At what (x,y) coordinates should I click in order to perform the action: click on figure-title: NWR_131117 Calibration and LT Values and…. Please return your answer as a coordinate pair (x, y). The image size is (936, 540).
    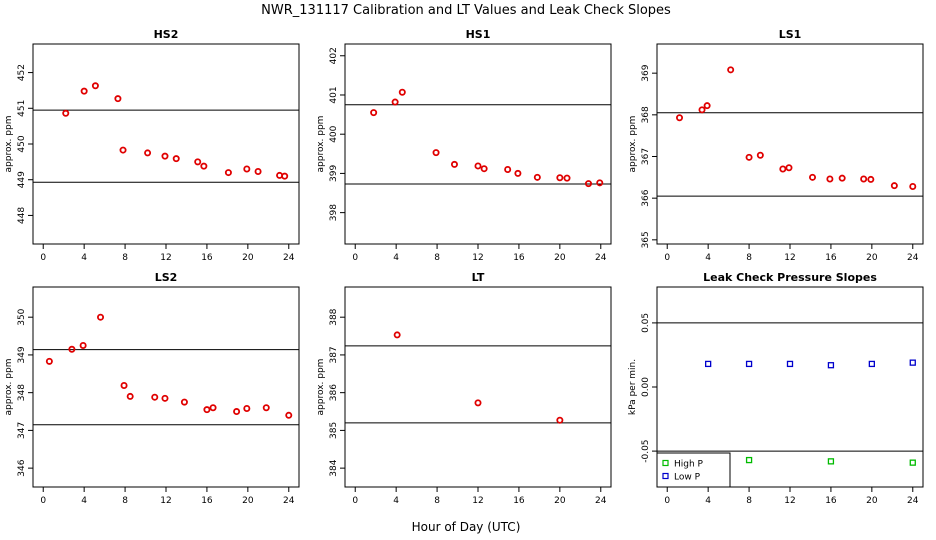
    Looking at the image, I should click on (466, 10).